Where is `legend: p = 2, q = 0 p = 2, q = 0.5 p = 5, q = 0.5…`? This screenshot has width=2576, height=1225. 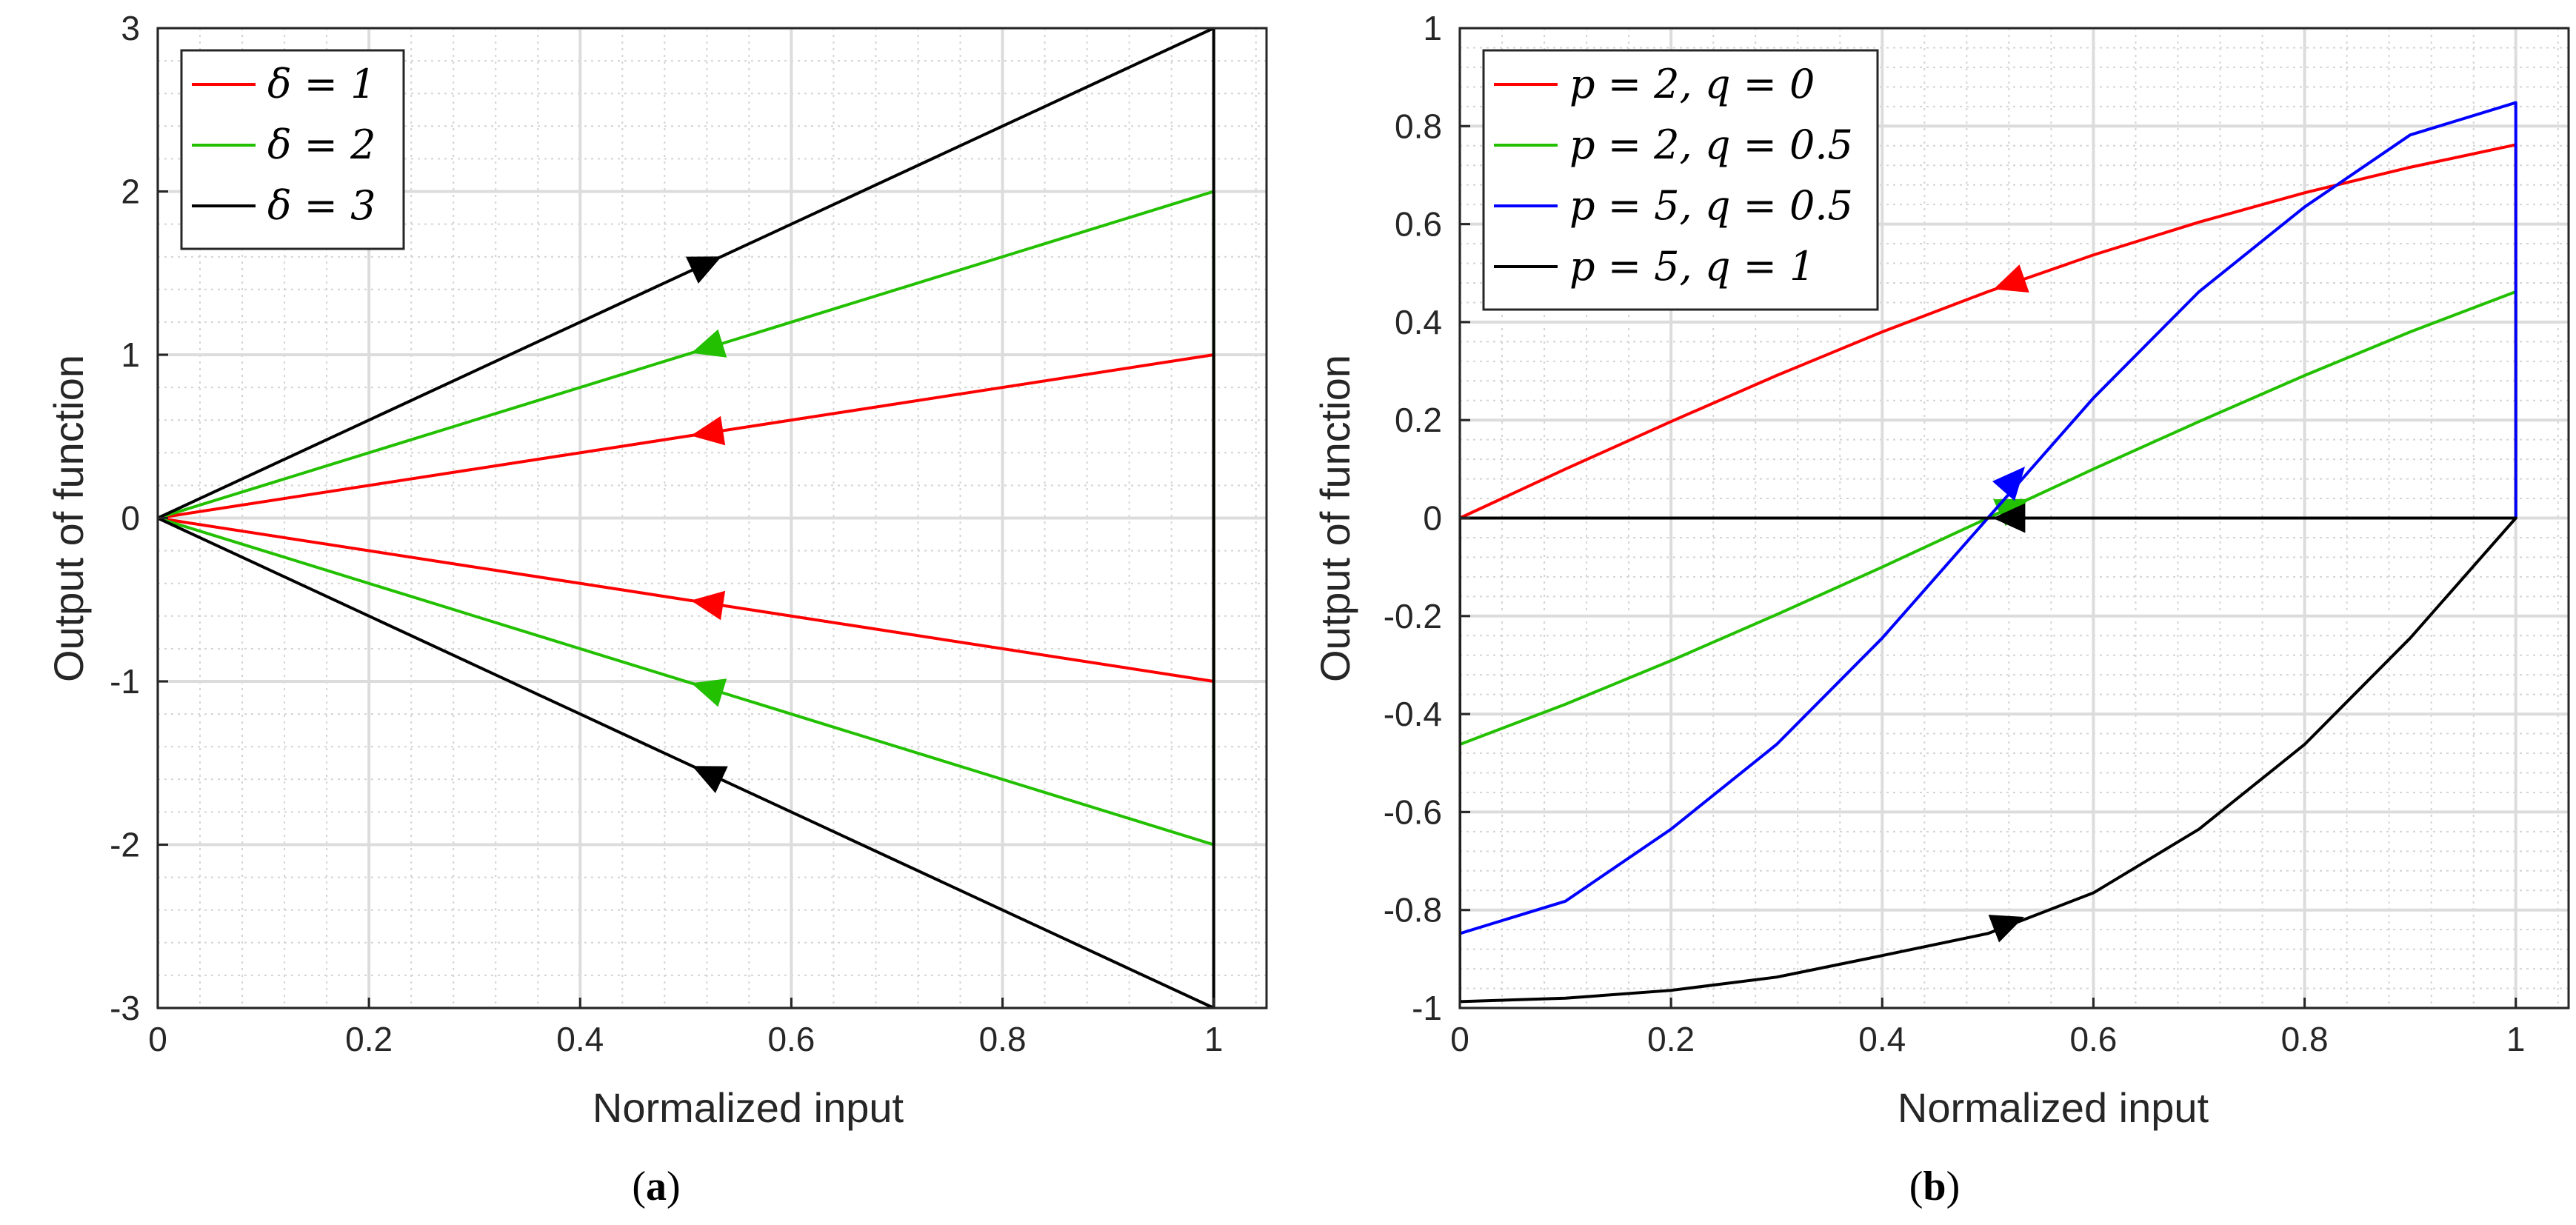
legend: p = 2, q = 0 p = 2, q = 0.5 p = 5, q = 0.5… is located at coordinates (1680, 180).